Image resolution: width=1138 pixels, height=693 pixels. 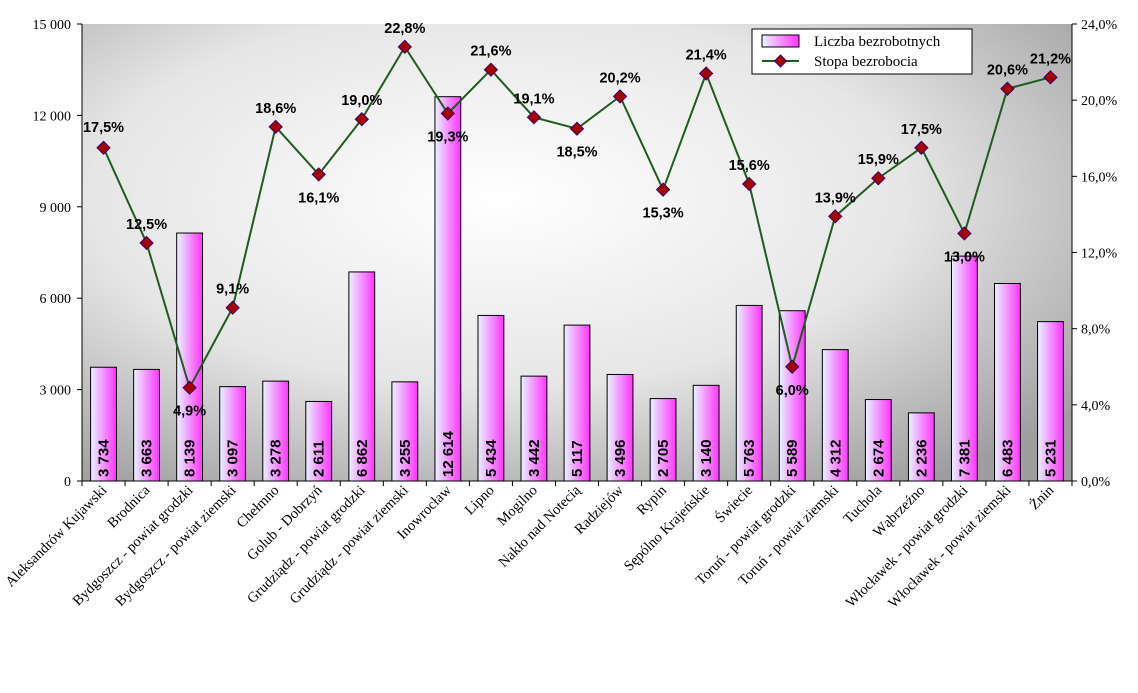 I want to click on legend-label-line: Stopa bezrobocia, so click(x=866, y=62).